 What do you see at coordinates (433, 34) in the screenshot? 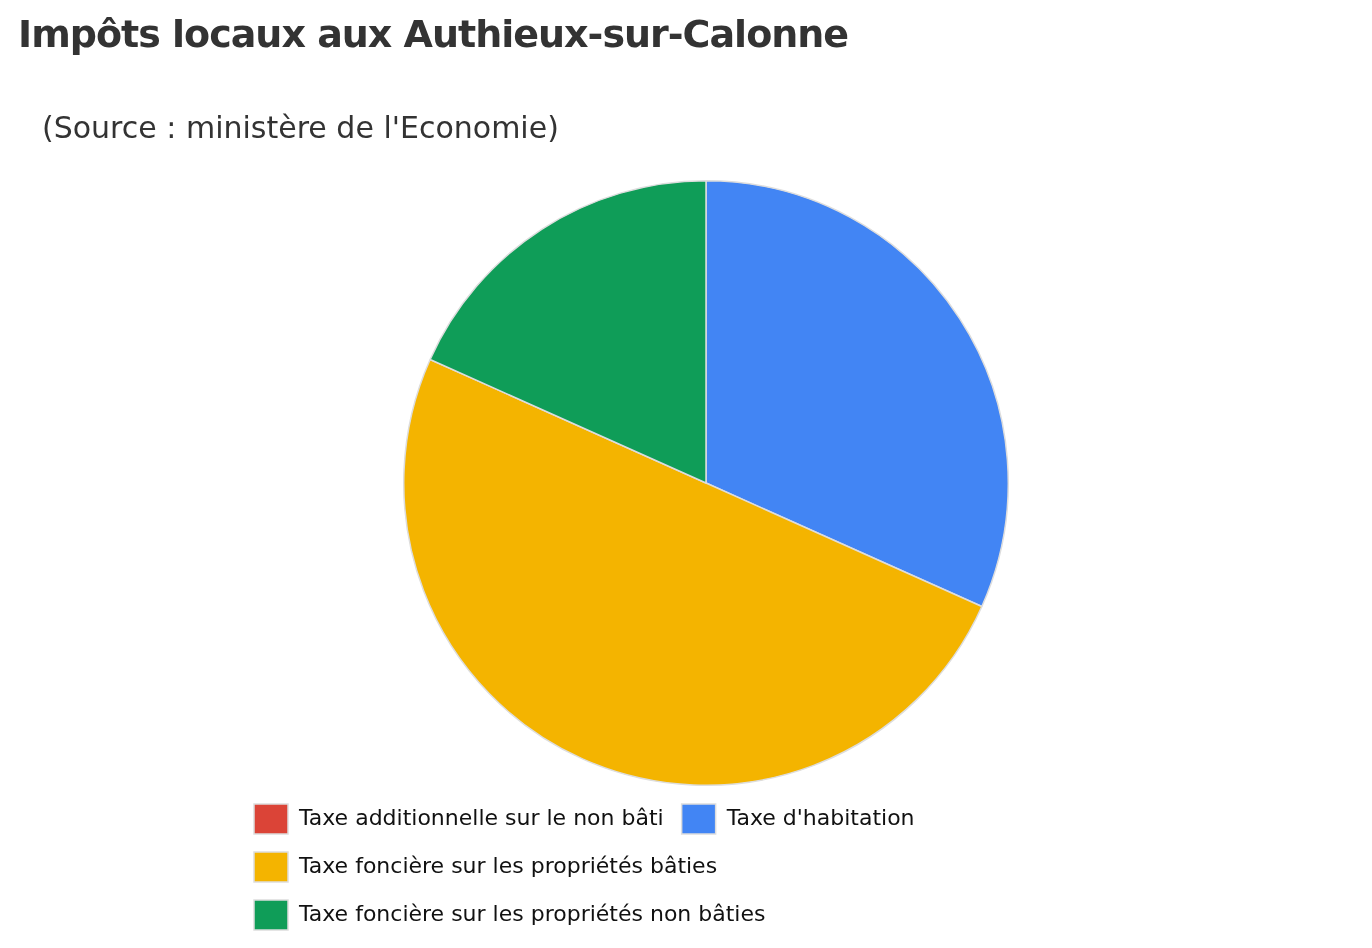
I see `chart-title: Impôts locaux aux Authieux-sur-Calonne` at bounding box center [433, 34].